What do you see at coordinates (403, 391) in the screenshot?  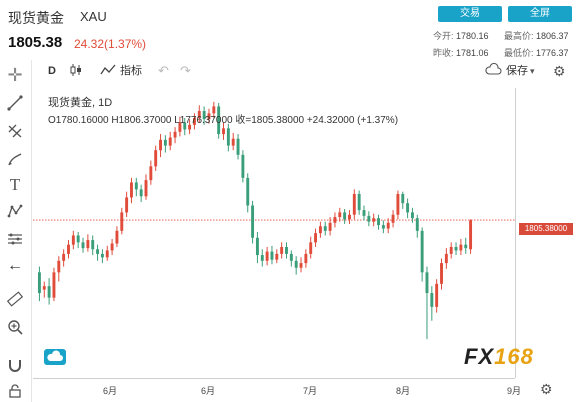 I see `x-tick-label: 8月` at bounding box center [403, 391].